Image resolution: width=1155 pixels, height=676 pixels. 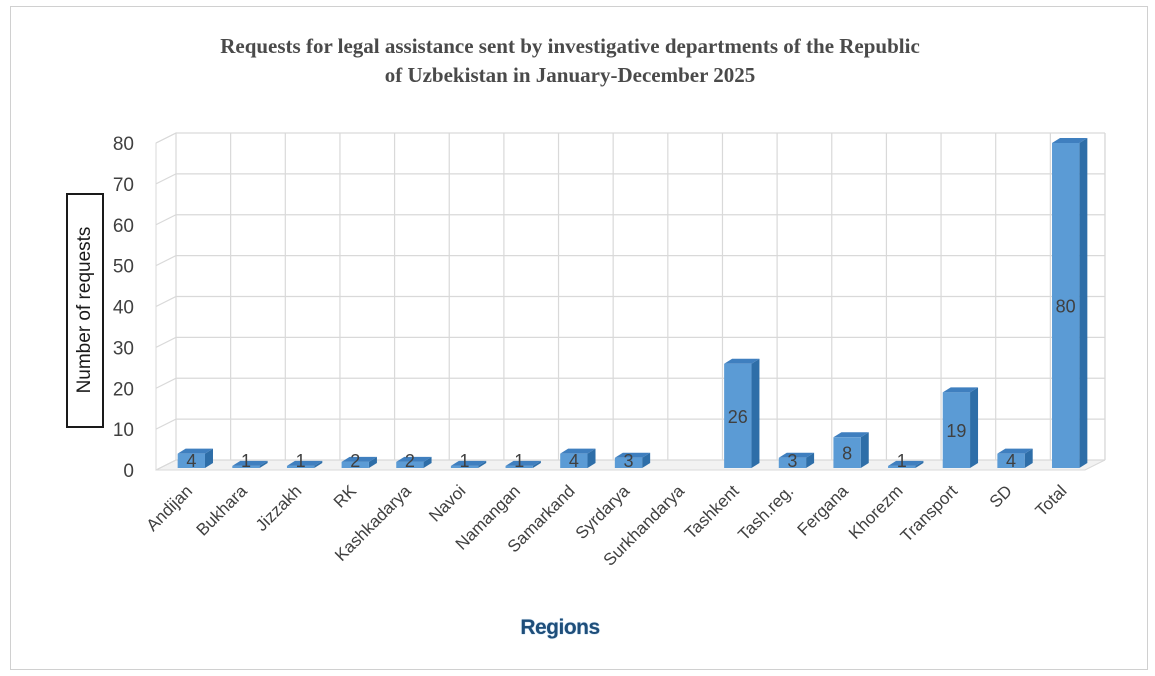 What do you see at coordinates (128, 471) in the screenshot?
I see `y-tick-label: 0` at bounding box center [128, 471].